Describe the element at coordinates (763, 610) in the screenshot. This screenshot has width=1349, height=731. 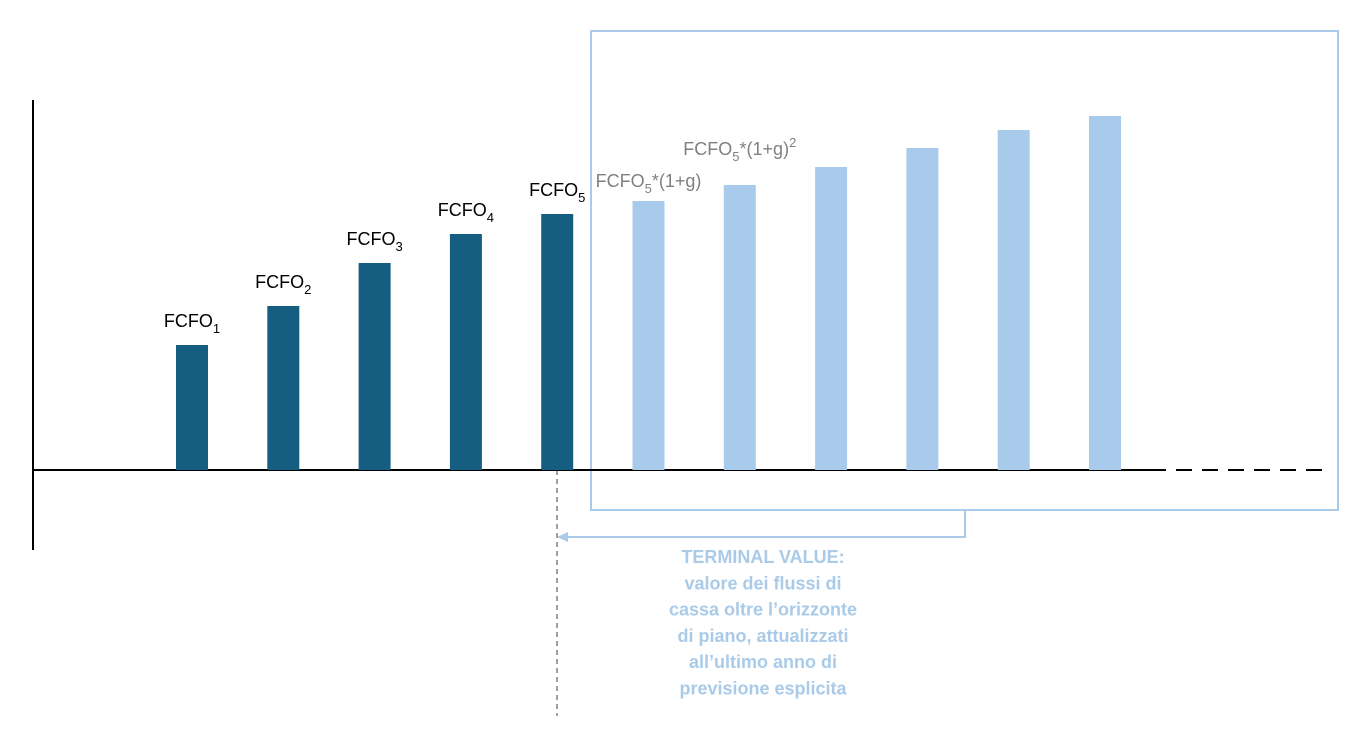
I see `annotation-line: cassa oltre l’orizzonte` at that location.